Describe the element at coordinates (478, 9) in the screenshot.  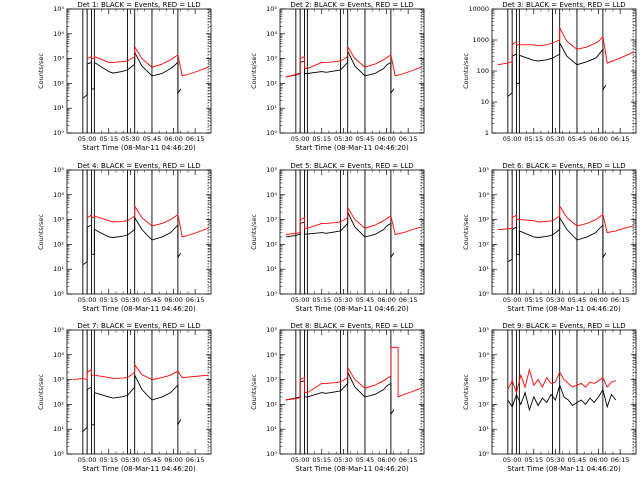
I see `y-tick-label: 10000` at that location.